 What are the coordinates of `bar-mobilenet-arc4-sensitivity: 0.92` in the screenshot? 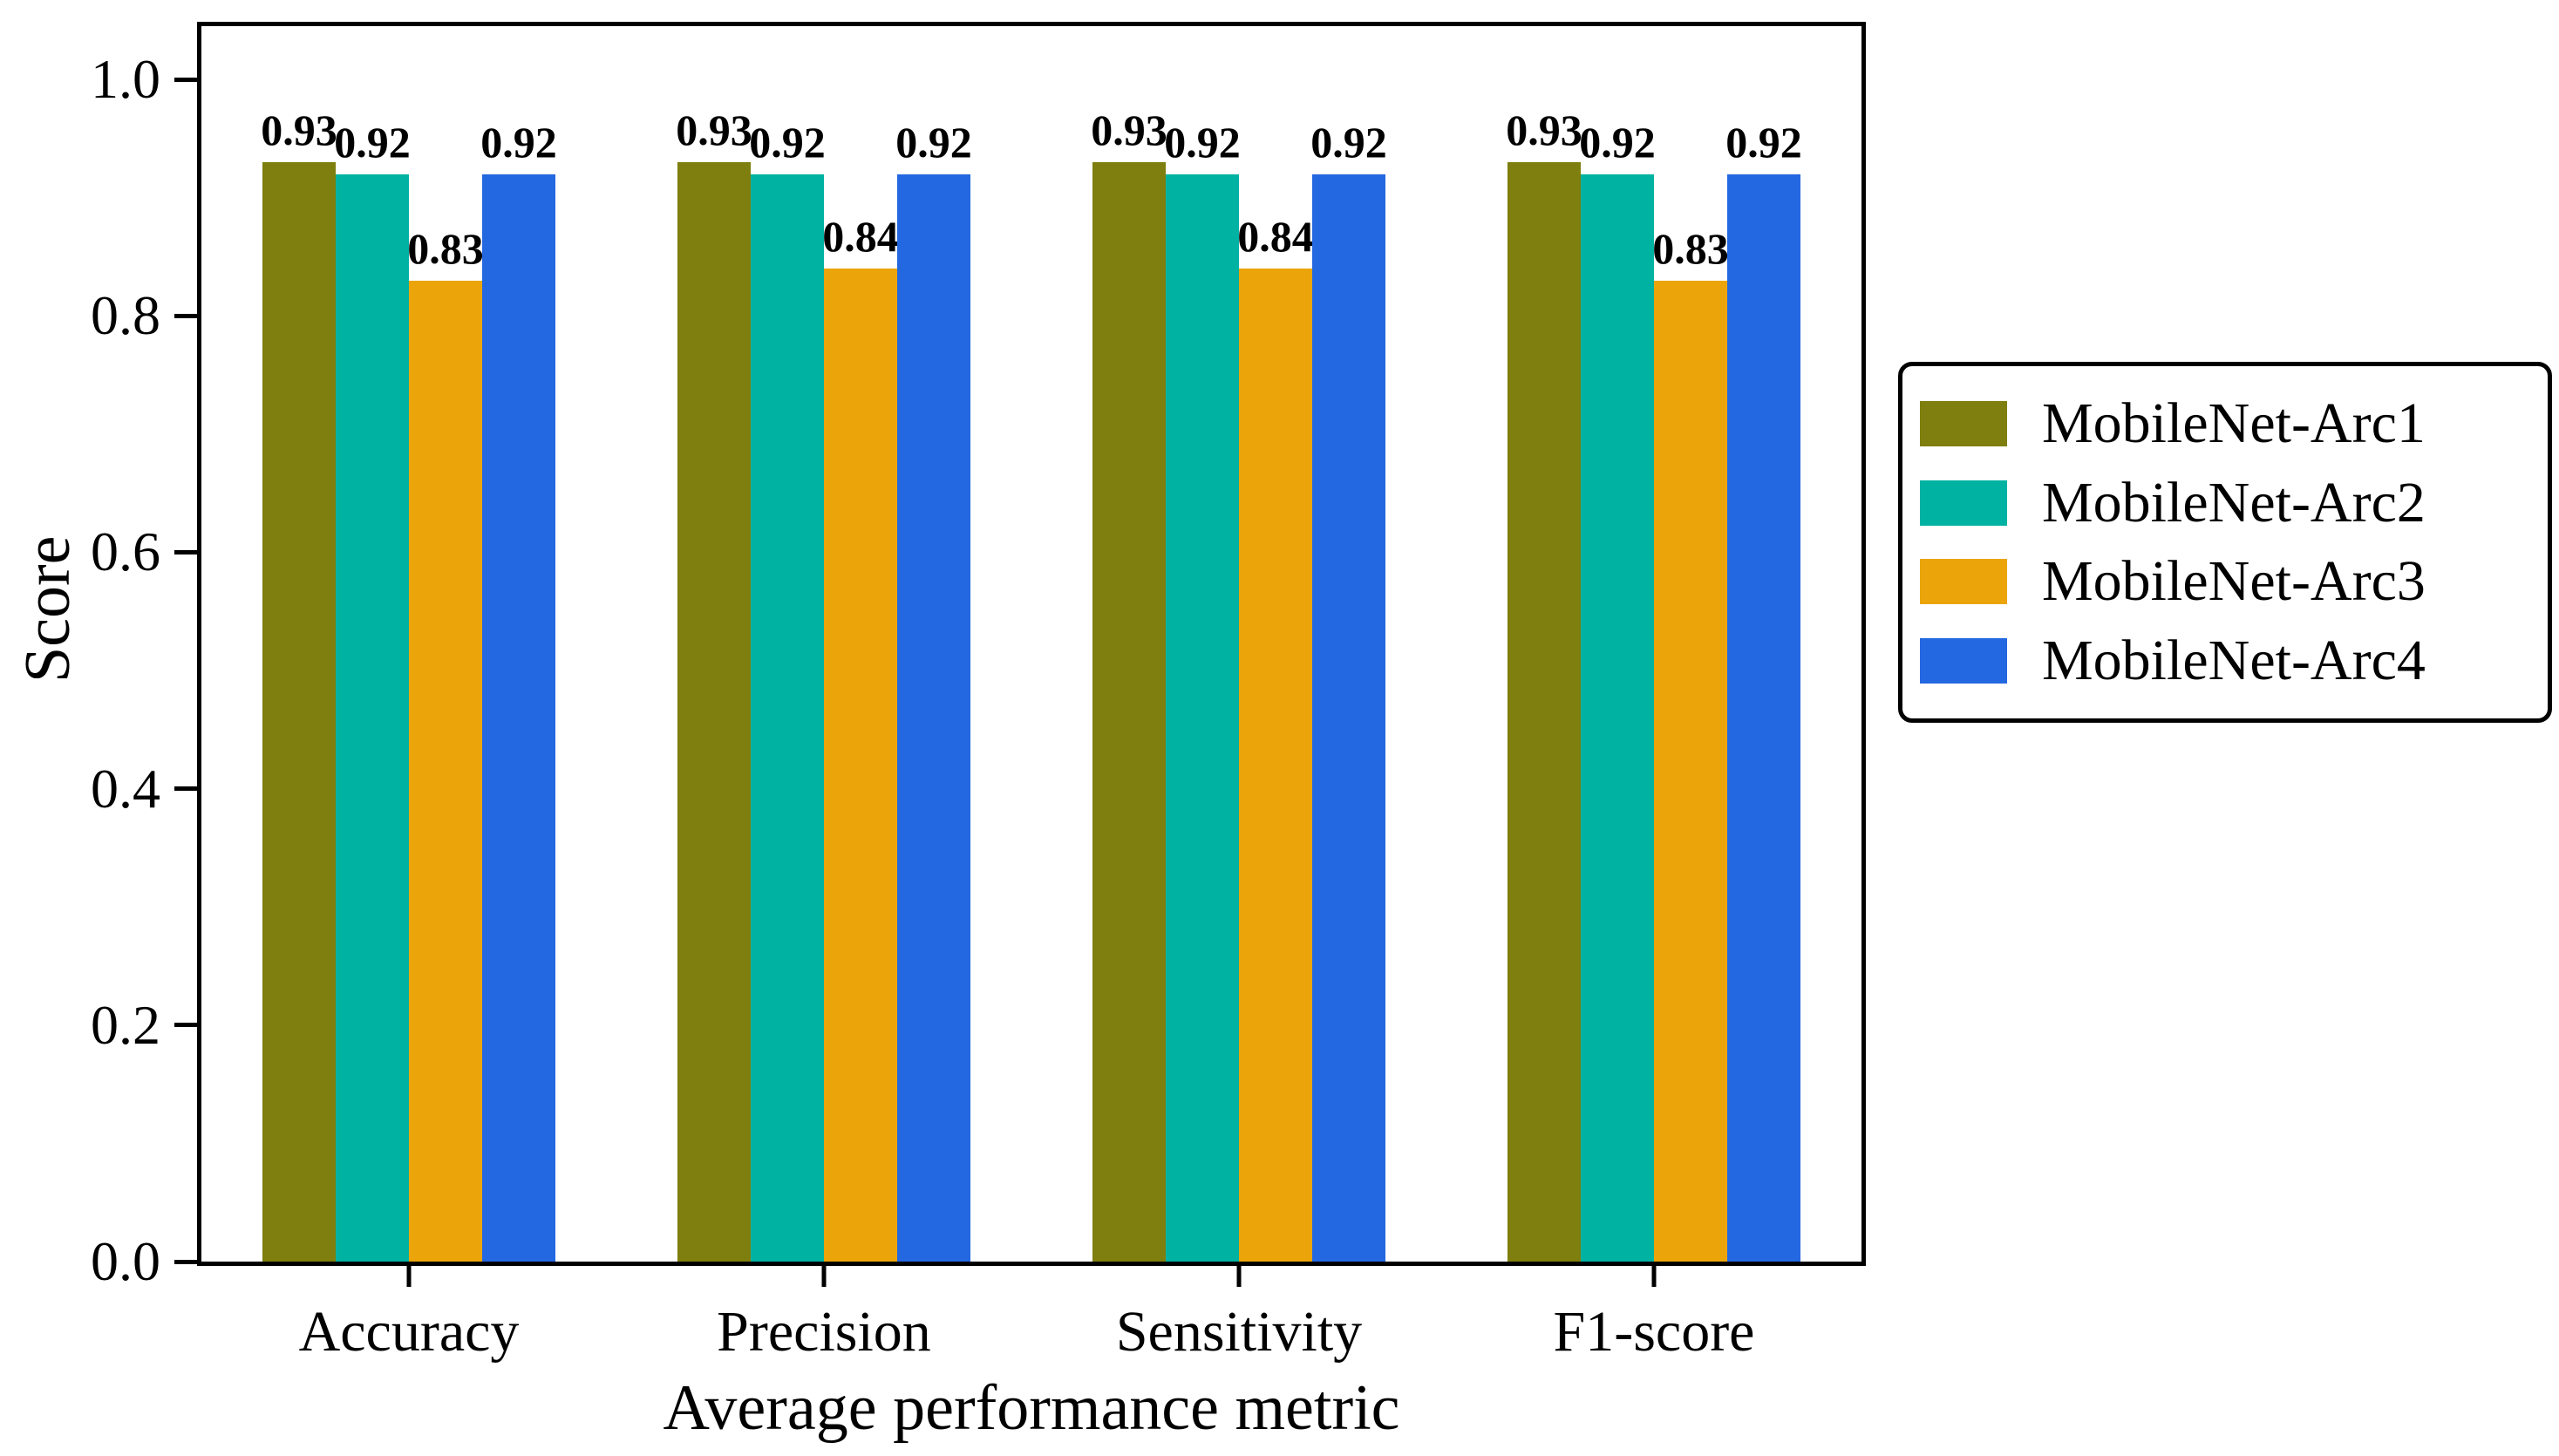 It's located at (1348, 691).